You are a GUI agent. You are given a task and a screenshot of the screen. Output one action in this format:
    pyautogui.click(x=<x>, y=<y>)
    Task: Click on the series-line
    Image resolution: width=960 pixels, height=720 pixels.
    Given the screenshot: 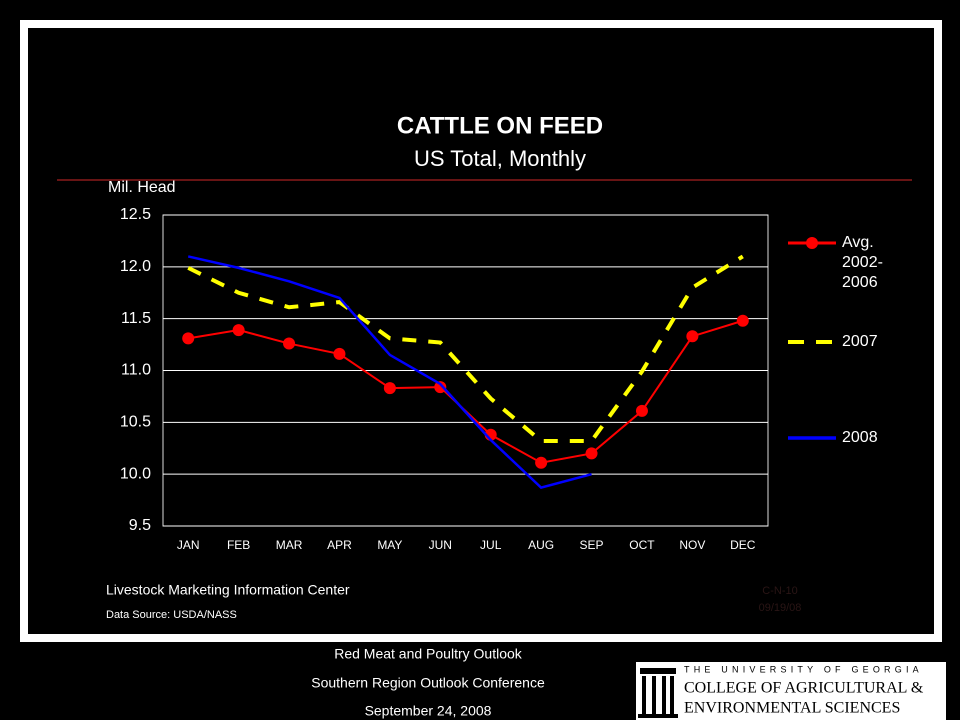 What is the action you would take?
    pyautogui.click(x=389, y=372)
    